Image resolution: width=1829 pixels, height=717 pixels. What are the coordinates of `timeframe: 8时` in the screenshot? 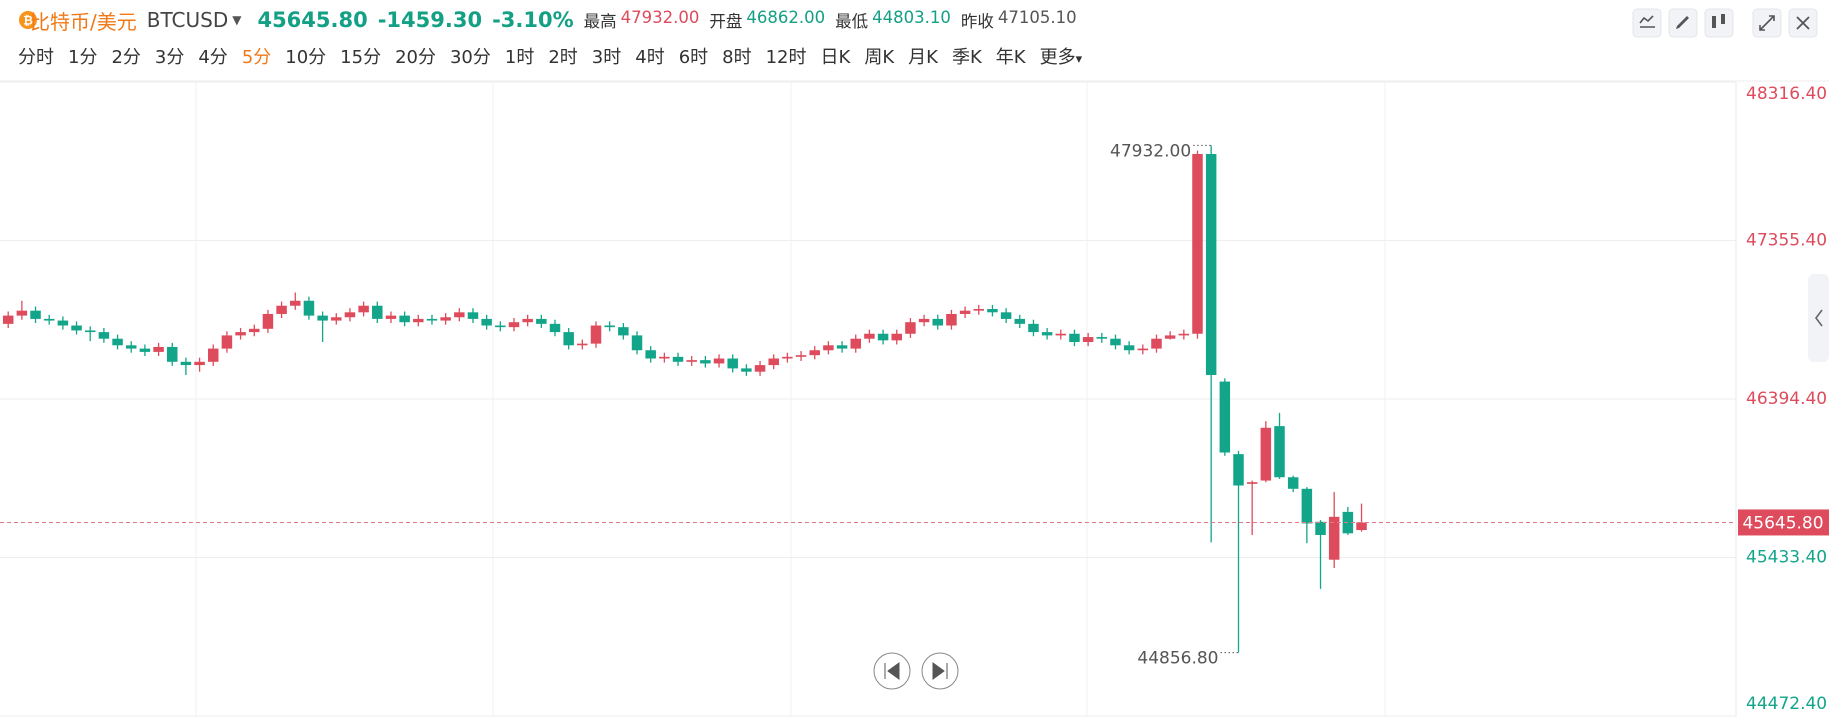 It's located at (737, 57).